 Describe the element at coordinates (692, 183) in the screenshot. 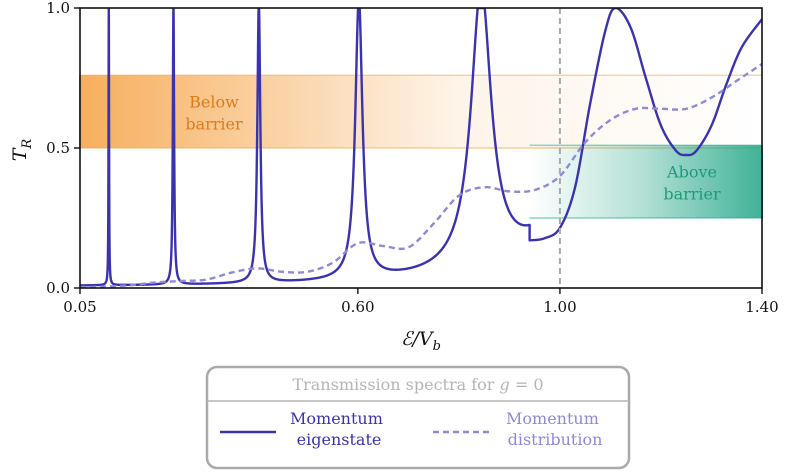

I see `above-barrier-label: Above barrier` at that location.